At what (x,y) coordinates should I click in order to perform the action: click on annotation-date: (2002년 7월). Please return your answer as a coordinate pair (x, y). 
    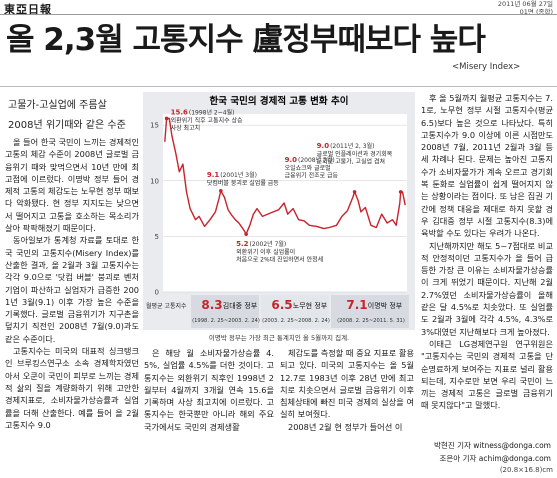
    Looking at the image, I should click on (268, 244).